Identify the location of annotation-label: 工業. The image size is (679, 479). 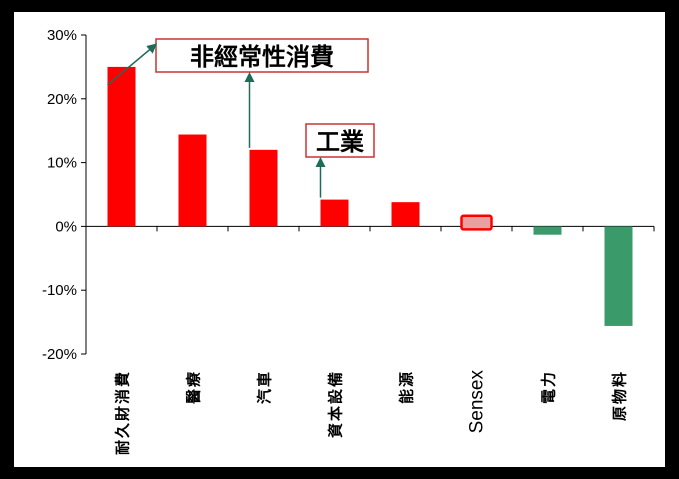
(340, 142).